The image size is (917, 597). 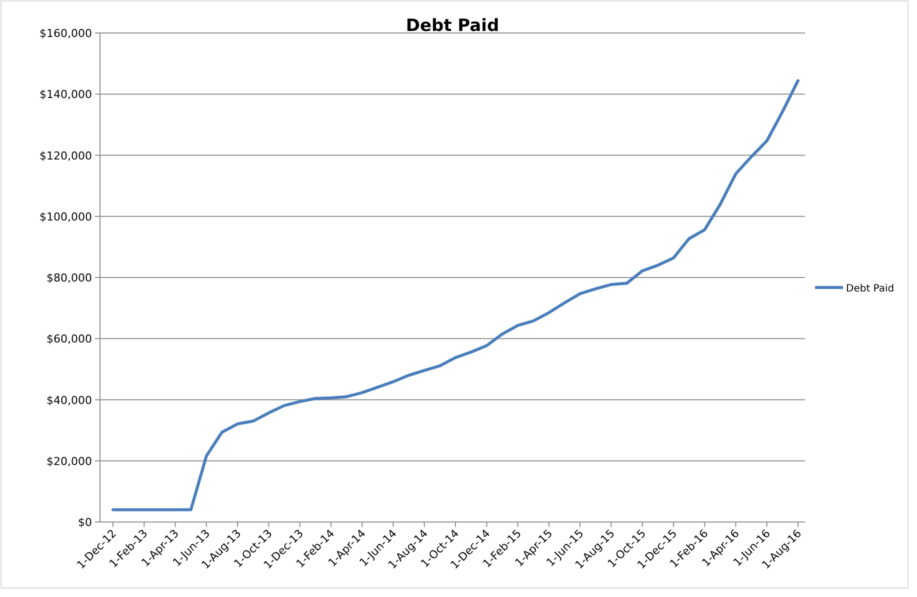 What do you see at coordinates (870, 289) in the screenshot?
I see `legend-label: Debt Paid` at bounding box center [870, 289].